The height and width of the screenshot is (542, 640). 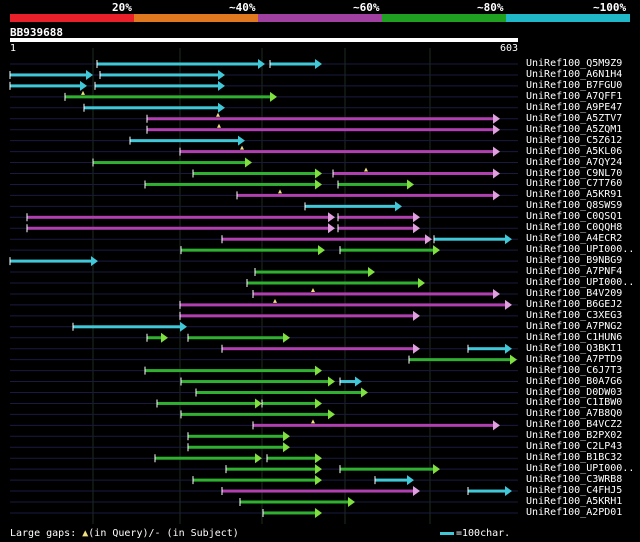 I want to click on hit-label: UniRef100_A7PNG2, so click(x=574, y=326).